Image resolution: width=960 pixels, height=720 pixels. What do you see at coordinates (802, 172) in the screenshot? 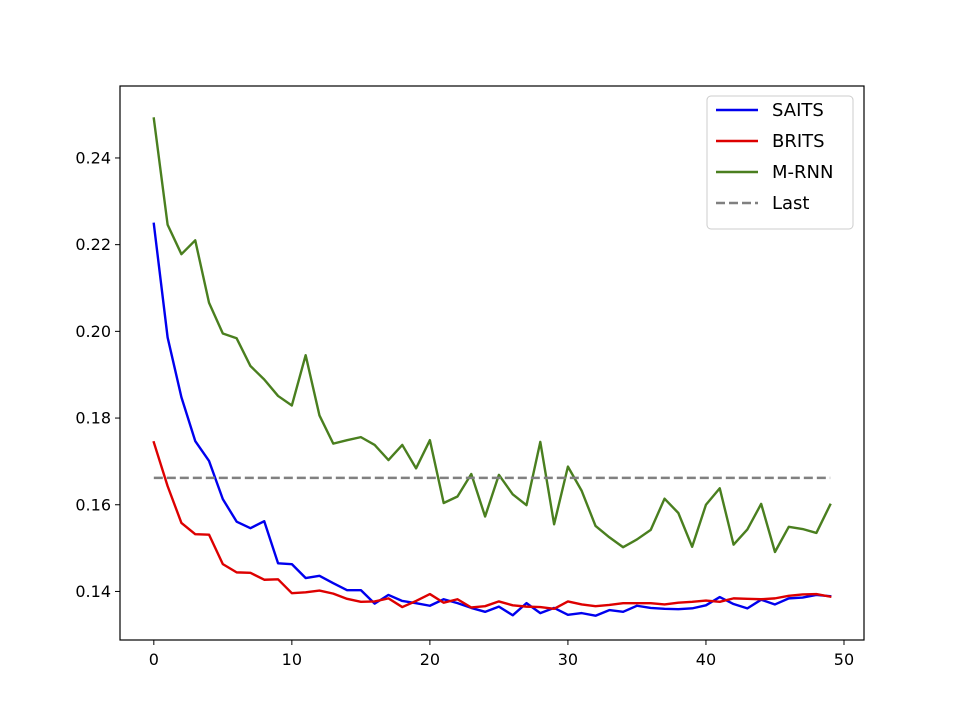
I see `legend-label-m-rnn: M-RNN` at bounding box center [802, 172].